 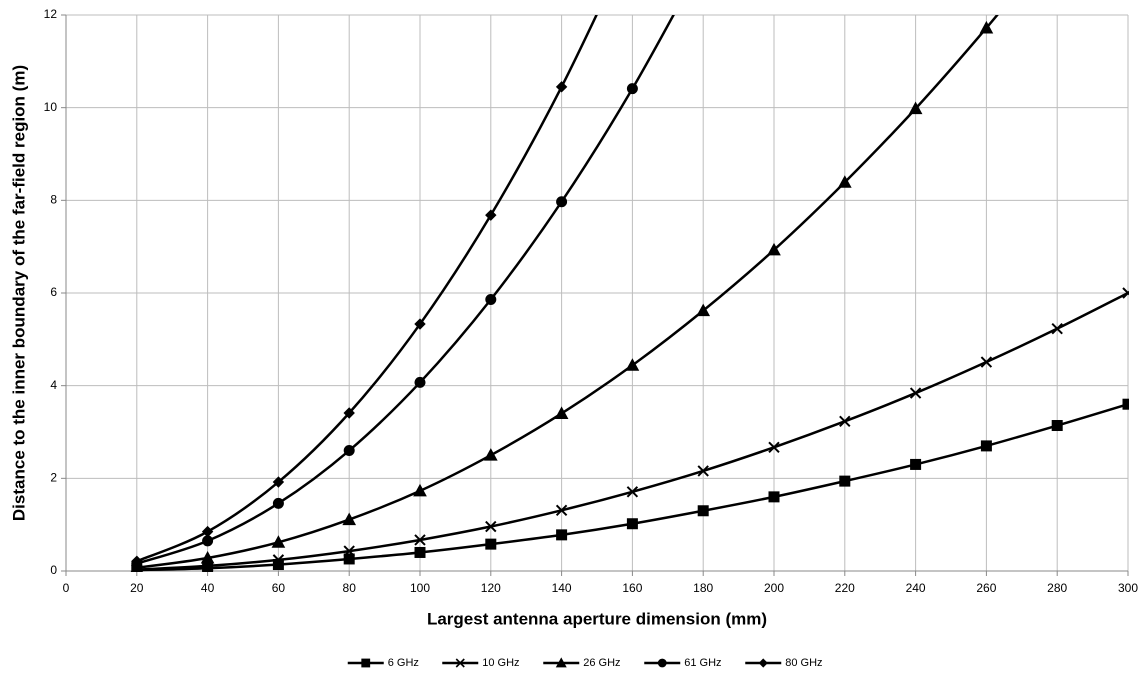 What do you see at coordinates (53, 200) in the screenshot?
I see `y-tick-label: 8` at bounding box center [53, 200].